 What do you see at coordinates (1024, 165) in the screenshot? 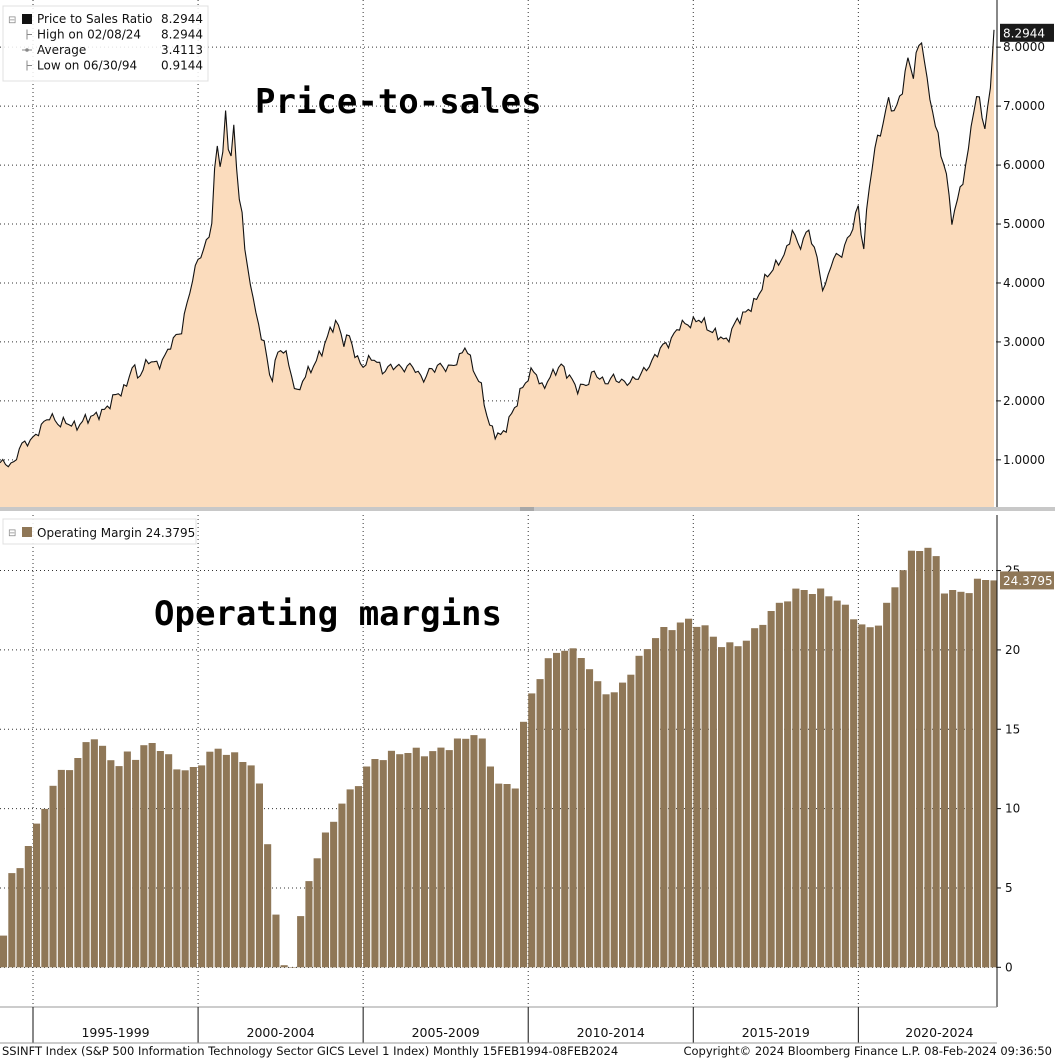
I see `y-tick-label: 6.0000` at bounding box center [1024, 165].